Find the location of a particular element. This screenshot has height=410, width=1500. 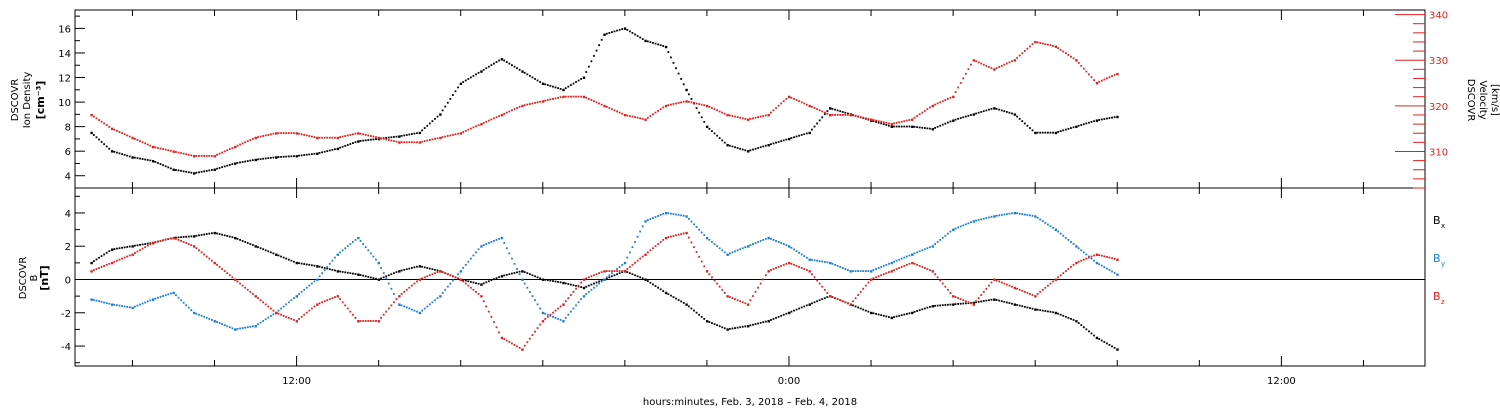

top-left-ylabel-3: [cm⁻³] is located at coordinates (40, 100).